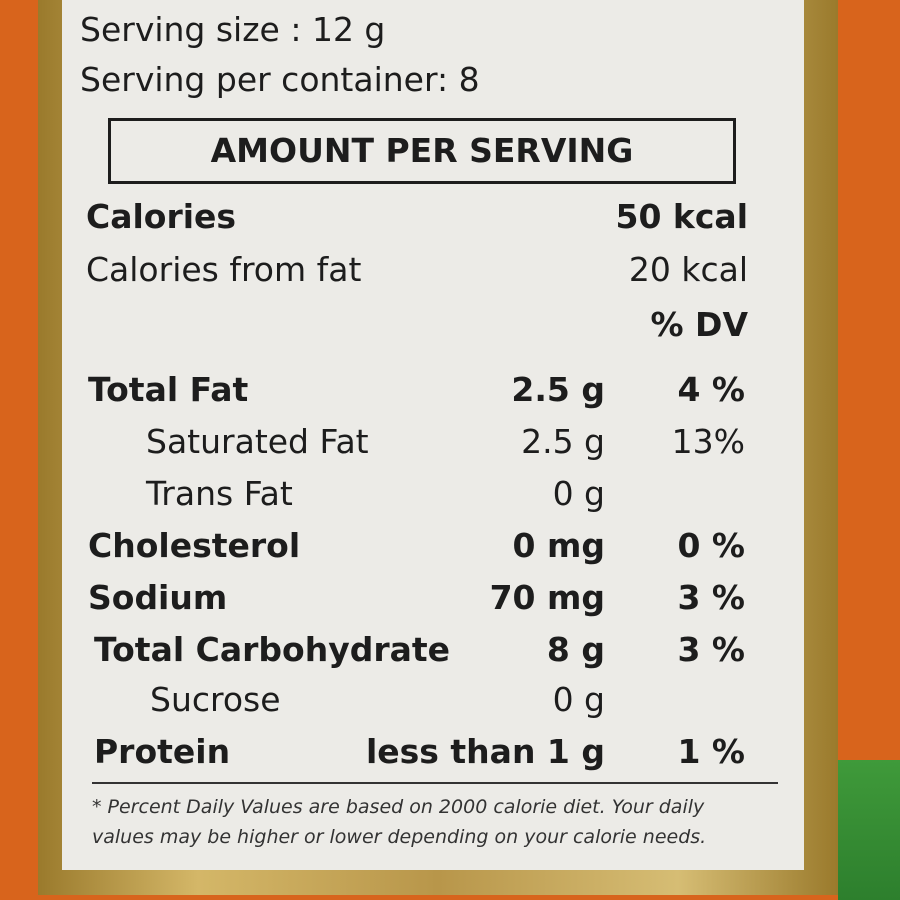 This screenshot has height=900, width=900. I want to click on nutrient-name: Protein, so click(162, 751).